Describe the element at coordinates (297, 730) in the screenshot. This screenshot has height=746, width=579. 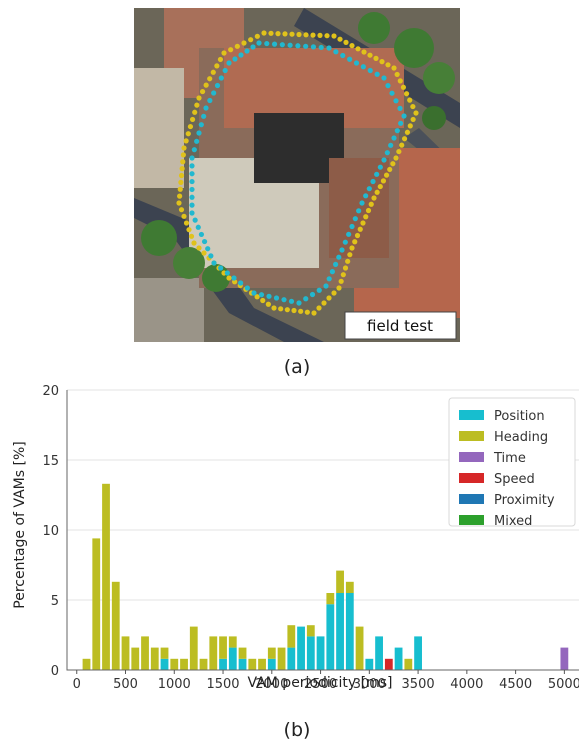
I see `caption-b: (b)` at that location.